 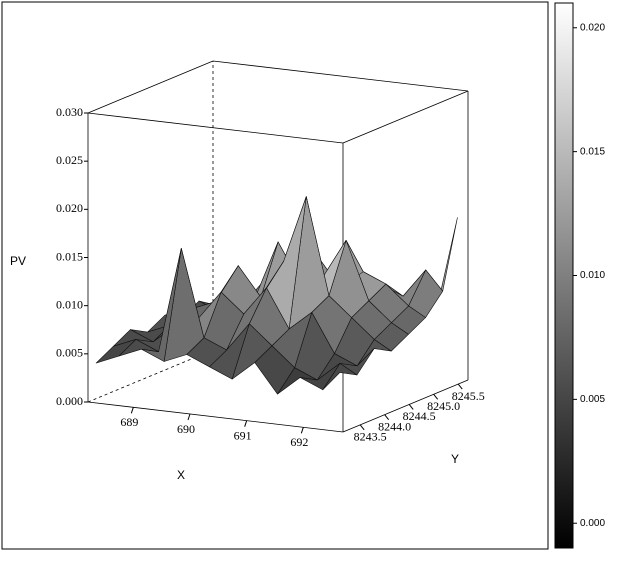 What do you see at coordinates (455, 459) in the screenshot?
I see `y-axis-label: Y` at bounding box center [455, 459].